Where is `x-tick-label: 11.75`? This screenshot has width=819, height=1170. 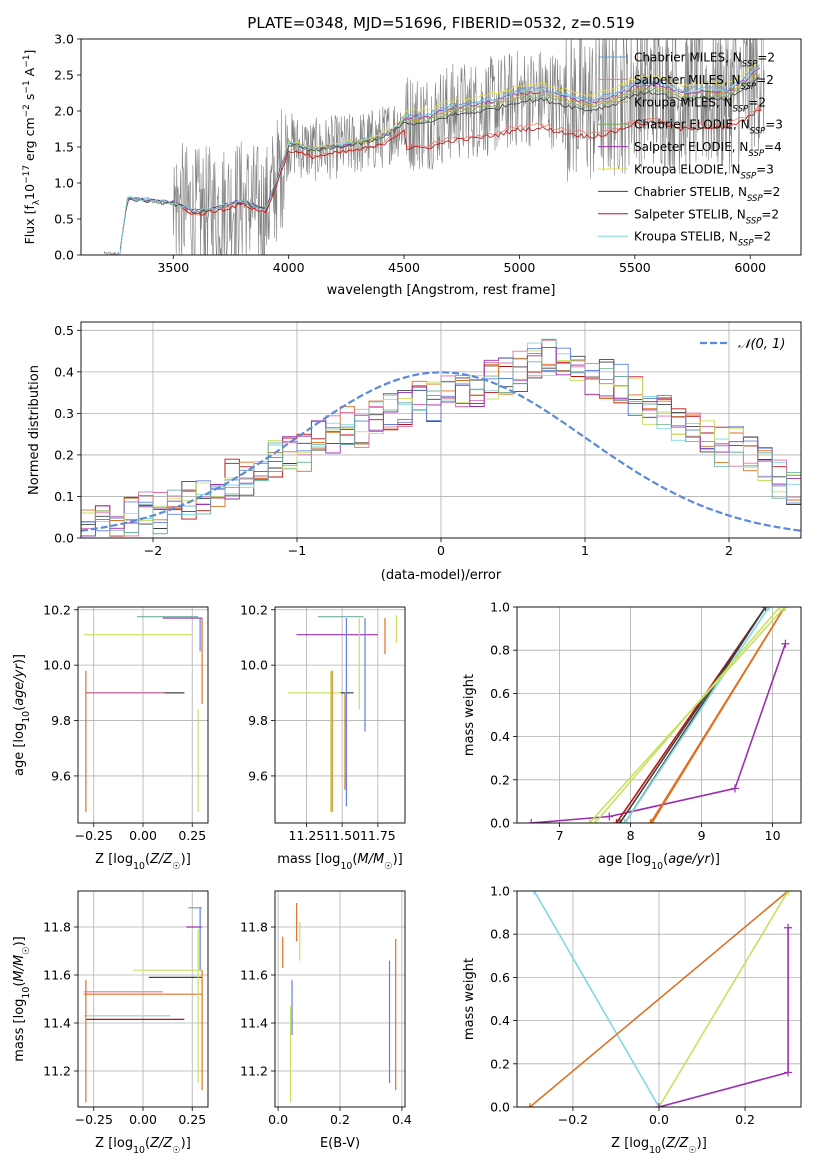 x-tick-label: 11.75 is located at coordinates (378, 835).